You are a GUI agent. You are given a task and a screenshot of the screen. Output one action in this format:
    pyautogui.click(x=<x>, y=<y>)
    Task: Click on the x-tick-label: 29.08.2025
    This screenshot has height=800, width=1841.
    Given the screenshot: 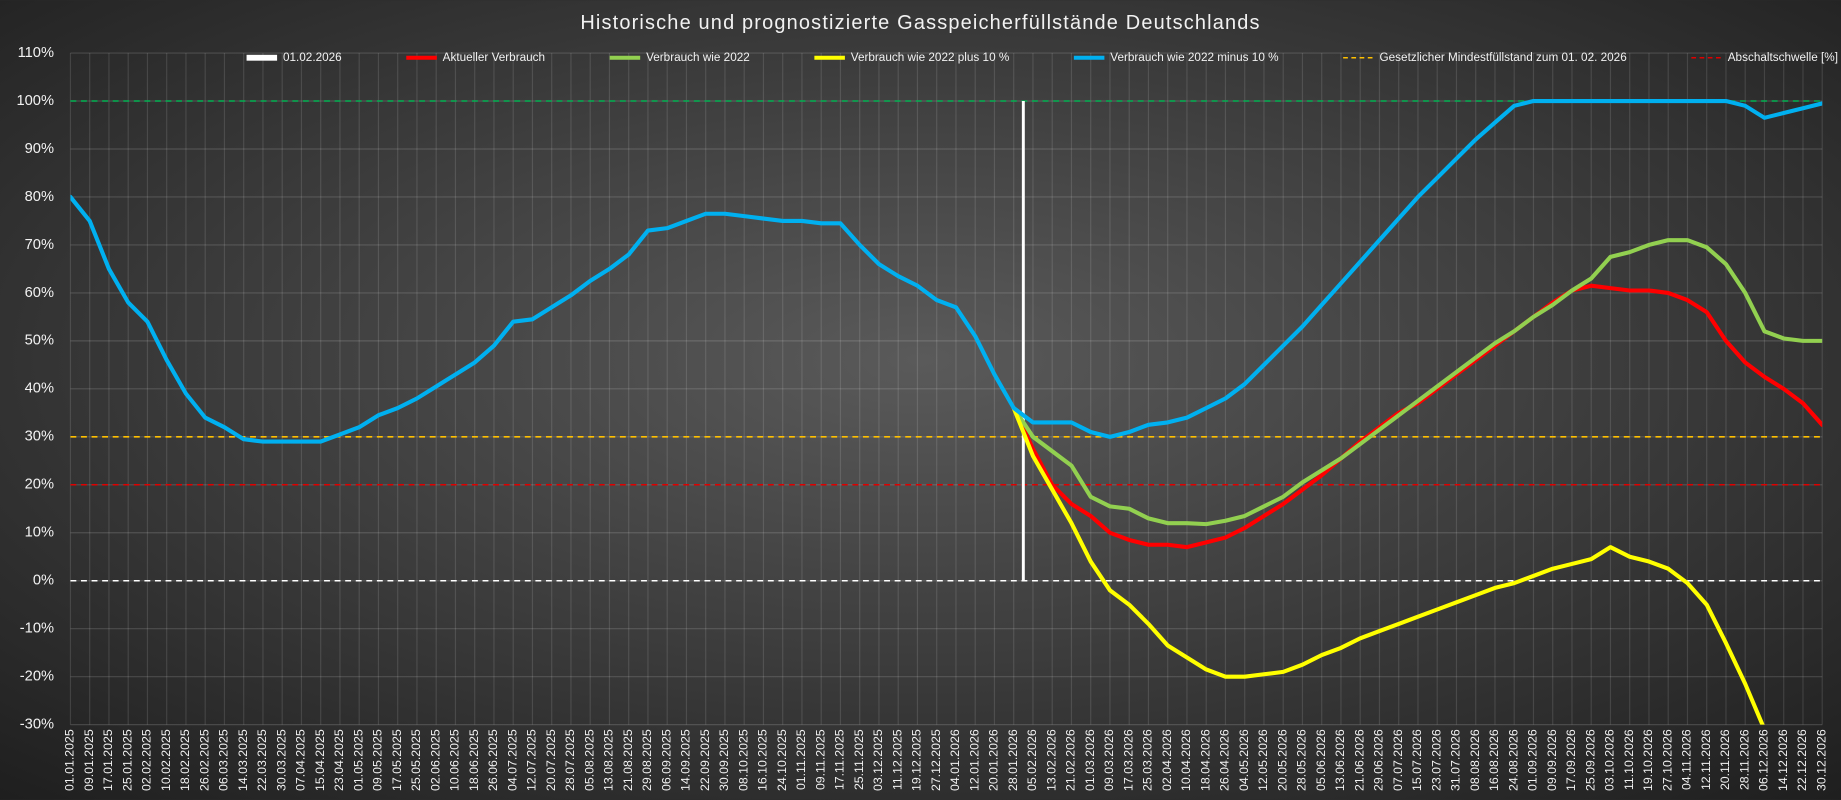 What is the action you would take?
    pyautogui.click(x=647, y=760)
    